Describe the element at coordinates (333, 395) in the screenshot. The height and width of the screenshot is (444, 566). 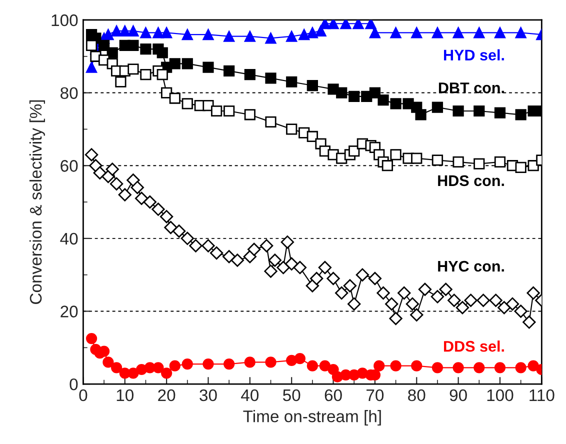
I see `x-tick-label: 60` at that location.